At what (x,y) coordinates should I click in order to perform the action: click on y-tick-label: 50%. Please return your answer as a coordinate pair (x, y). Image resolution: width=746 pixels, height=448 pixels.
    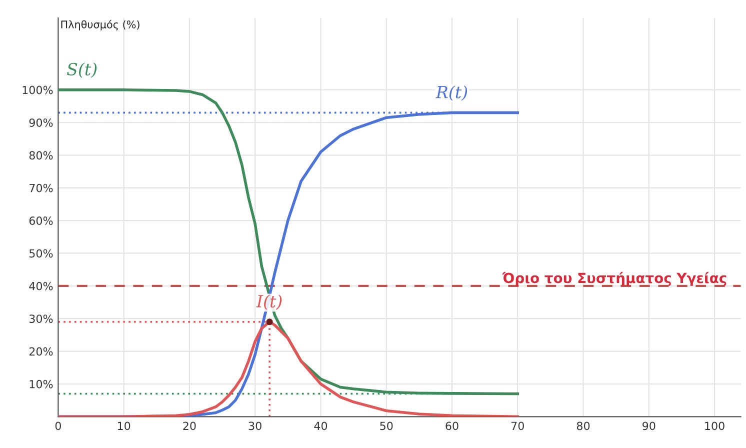
    Looking at the image, I should click on (41, 253).